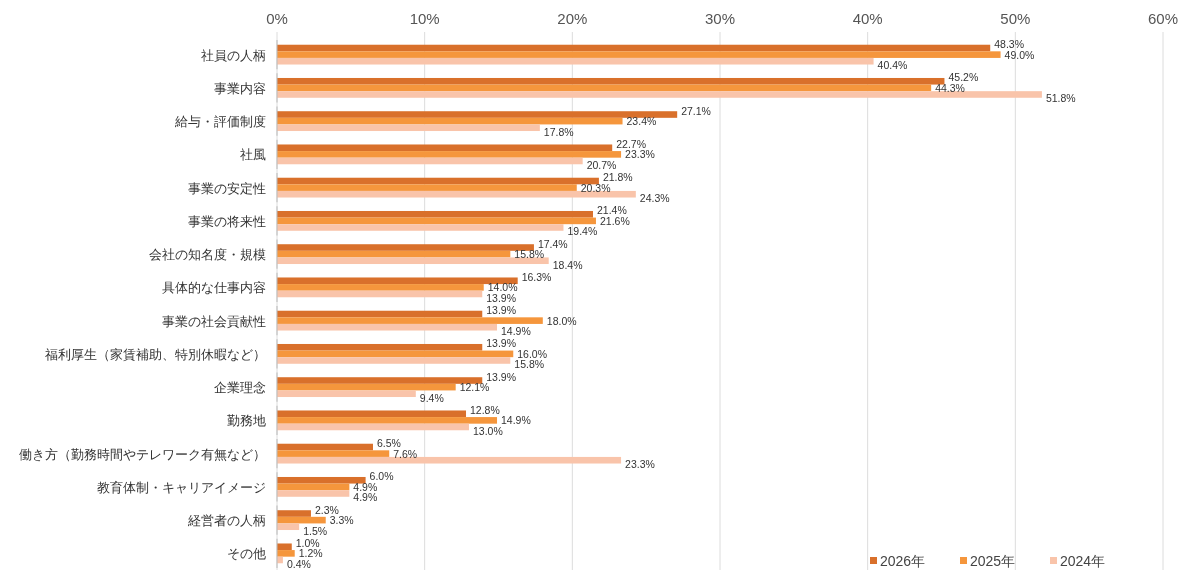 The width and height of the screenshot is (1200, 588). What do you see at coordinates (963, 77) in the screenshot?
I see `data-label: 45.2%` at bounding box center [963, 77].